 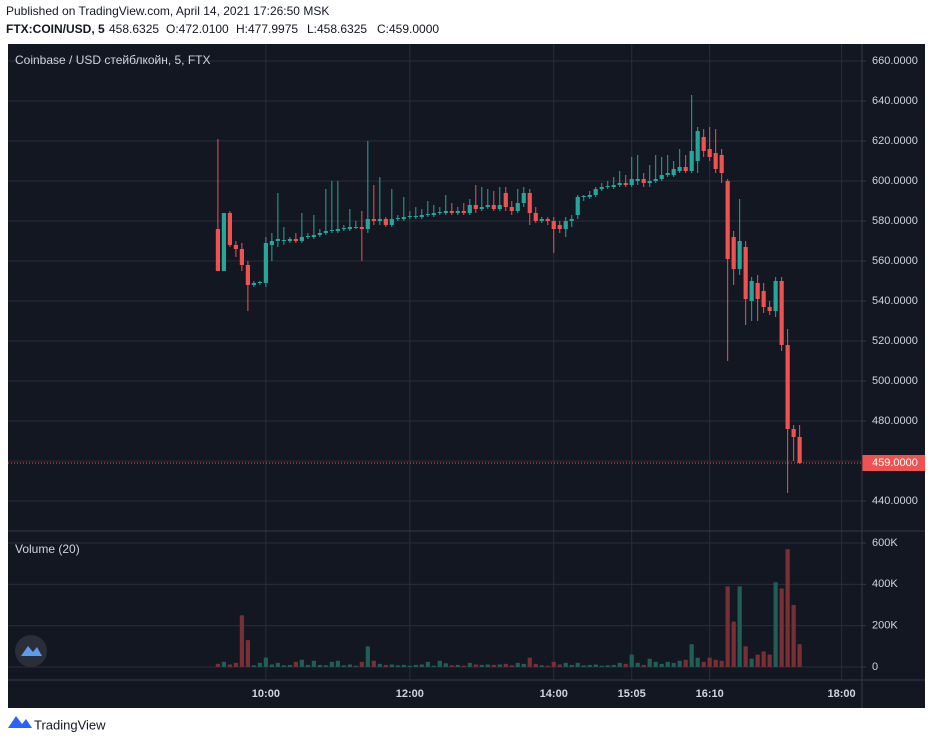 I want to click on low: L:458.6325, so click(x=337, y=29).